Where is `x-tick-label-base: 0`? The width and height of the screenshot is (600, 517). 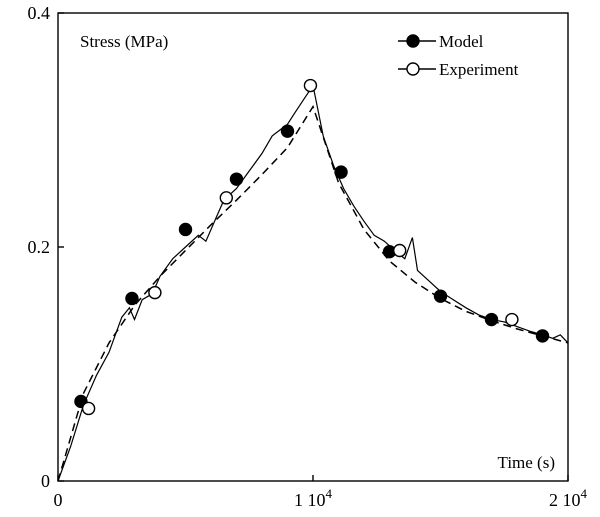 x-tick-label-base: 0 is located at coordinates (58, 500).